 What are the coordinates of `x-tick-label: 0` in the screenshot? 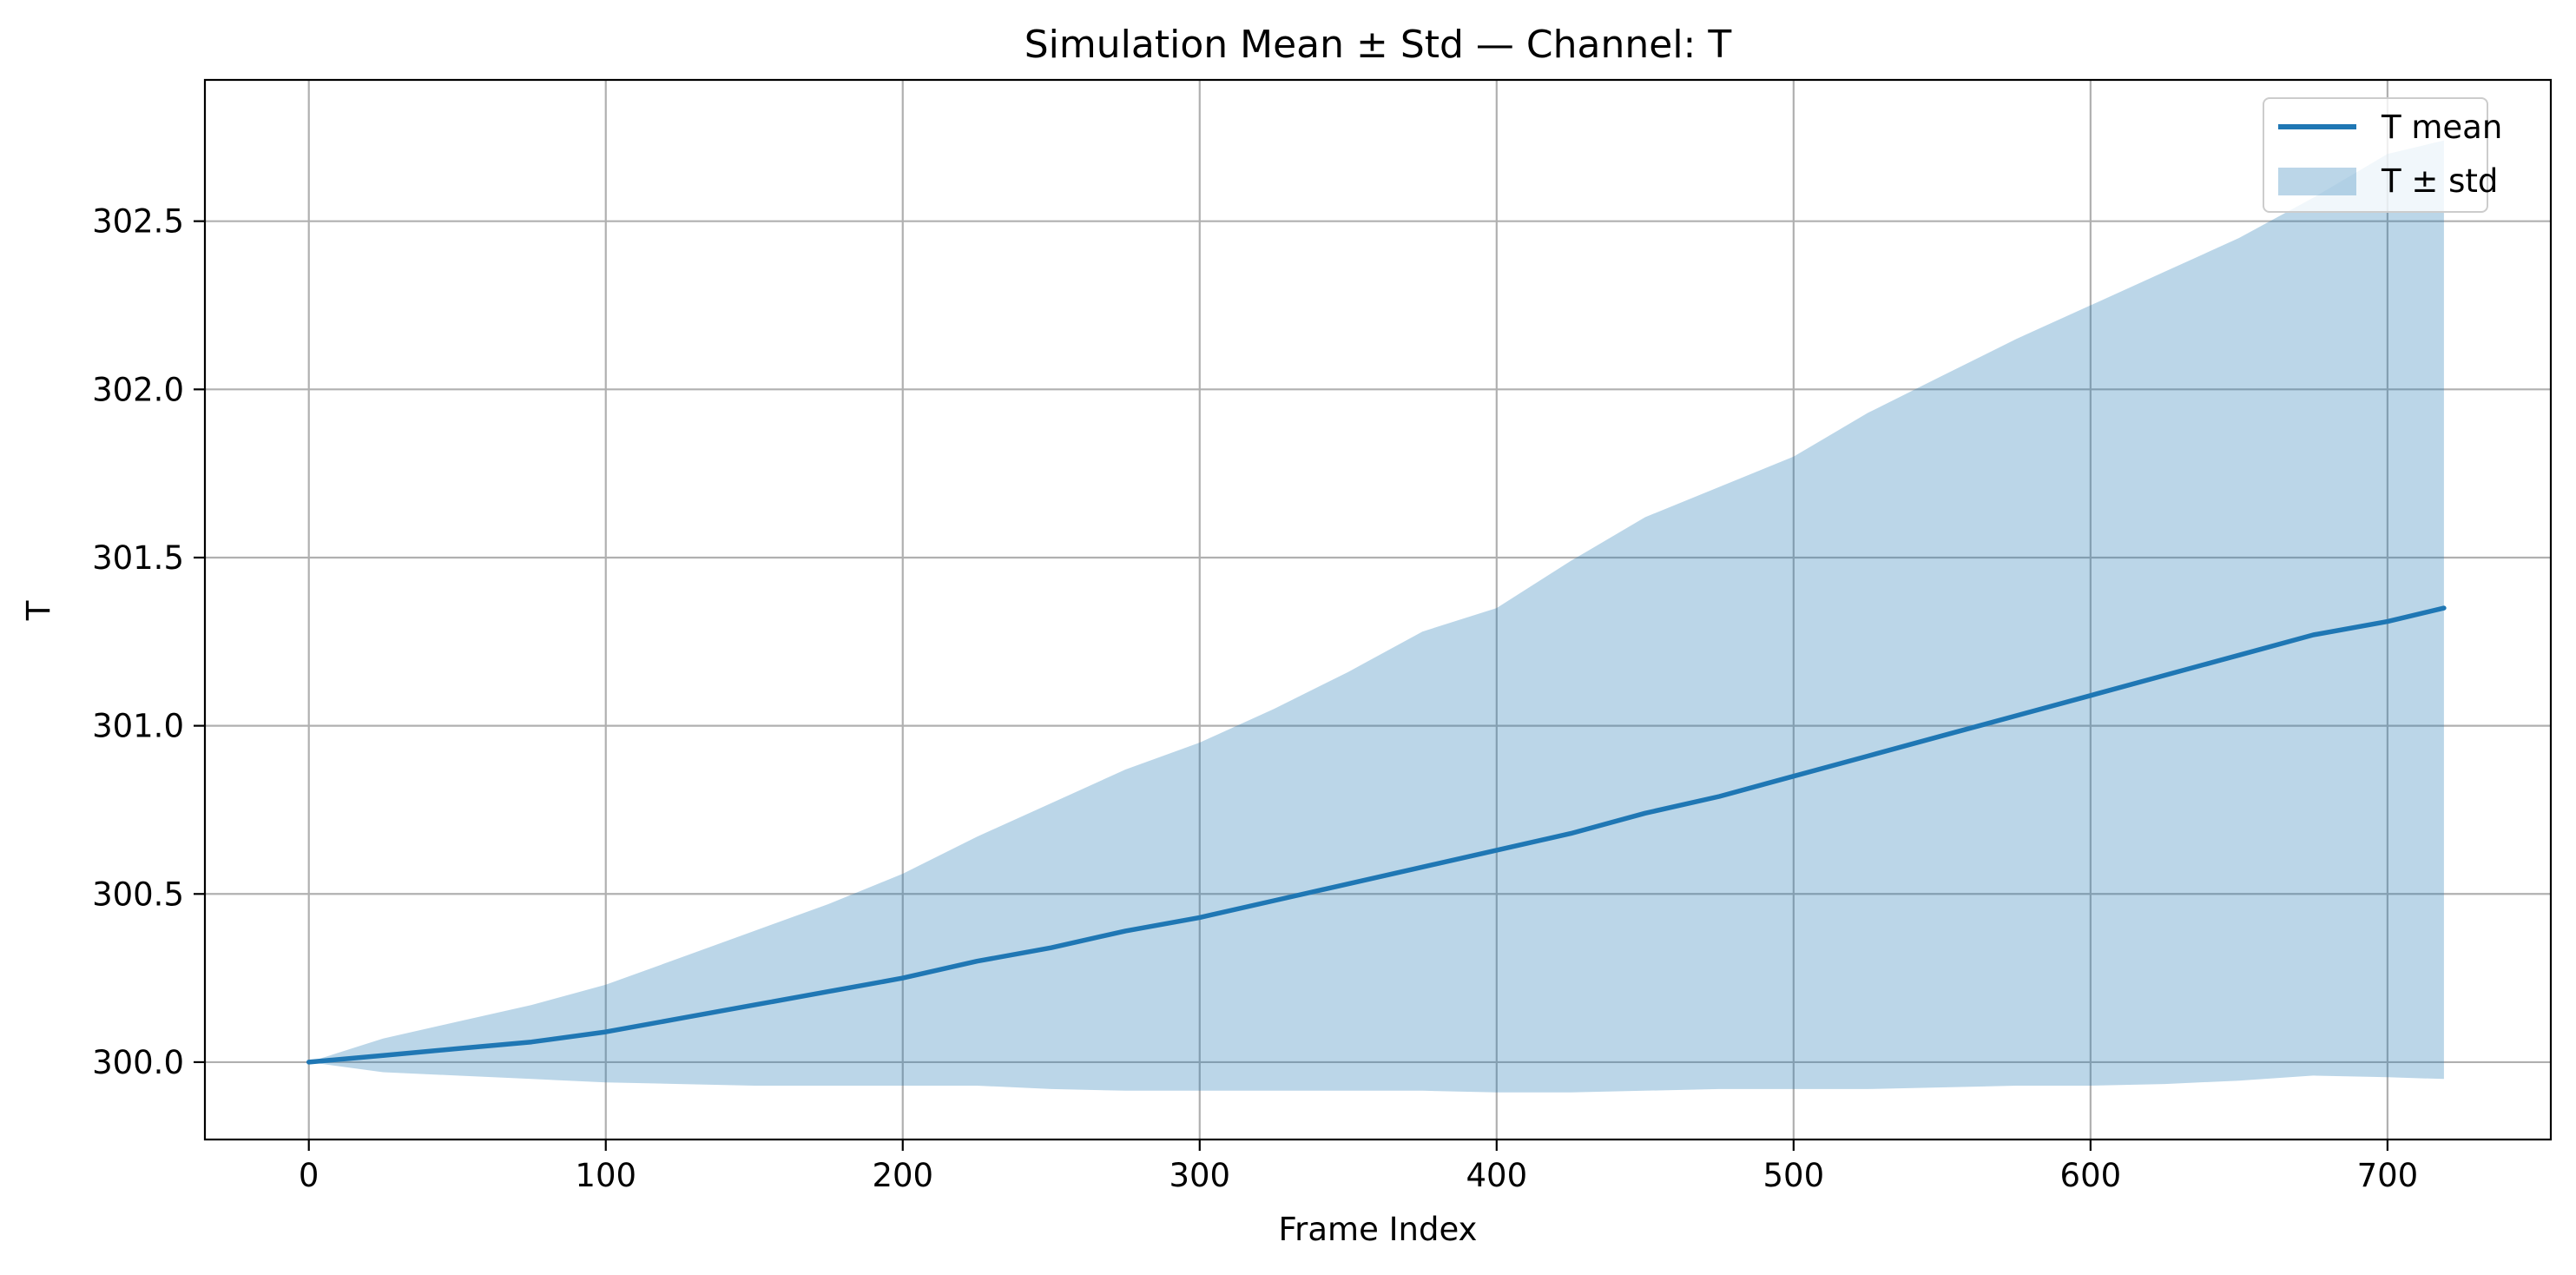 It's located at (309, 1175).